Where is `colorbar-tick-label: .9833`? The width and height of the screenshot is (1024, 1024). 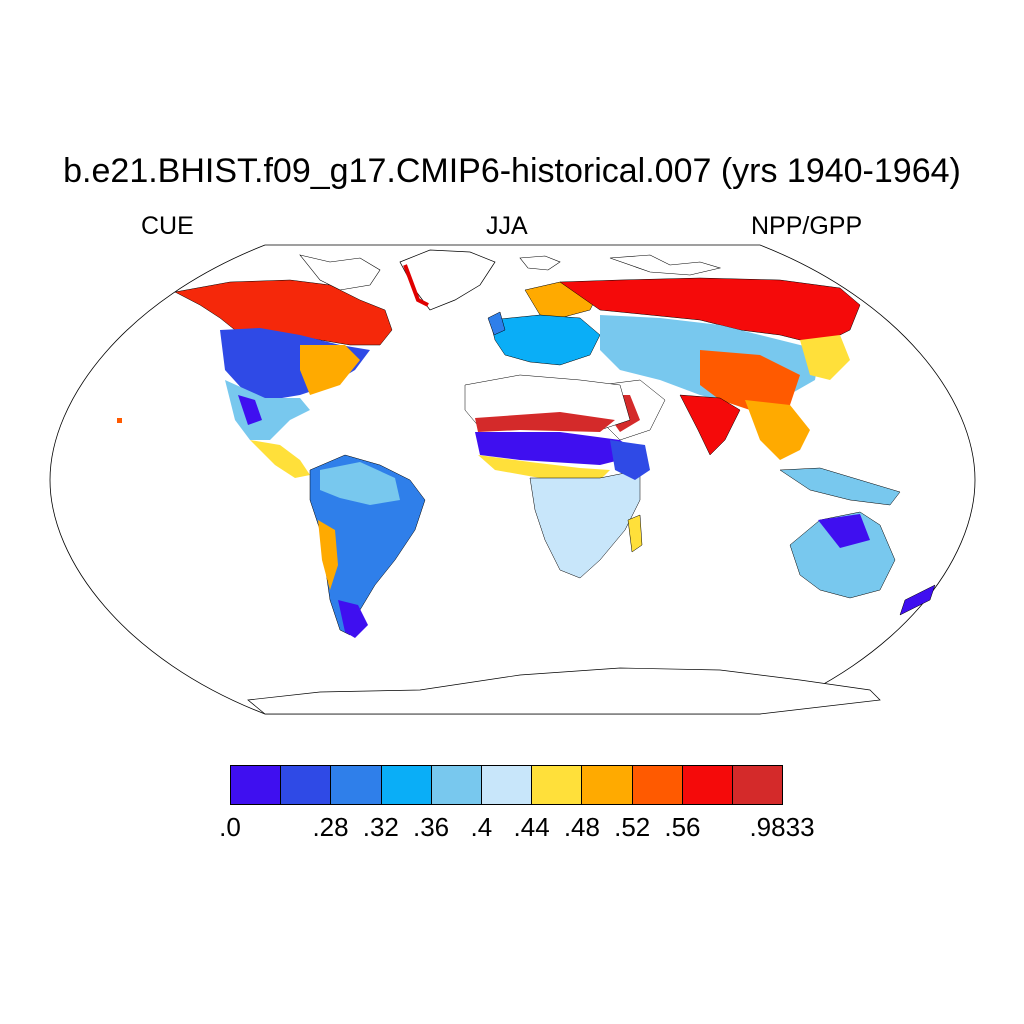
colorbar-tick-label: .9833 is located at coordinates (782, 827).